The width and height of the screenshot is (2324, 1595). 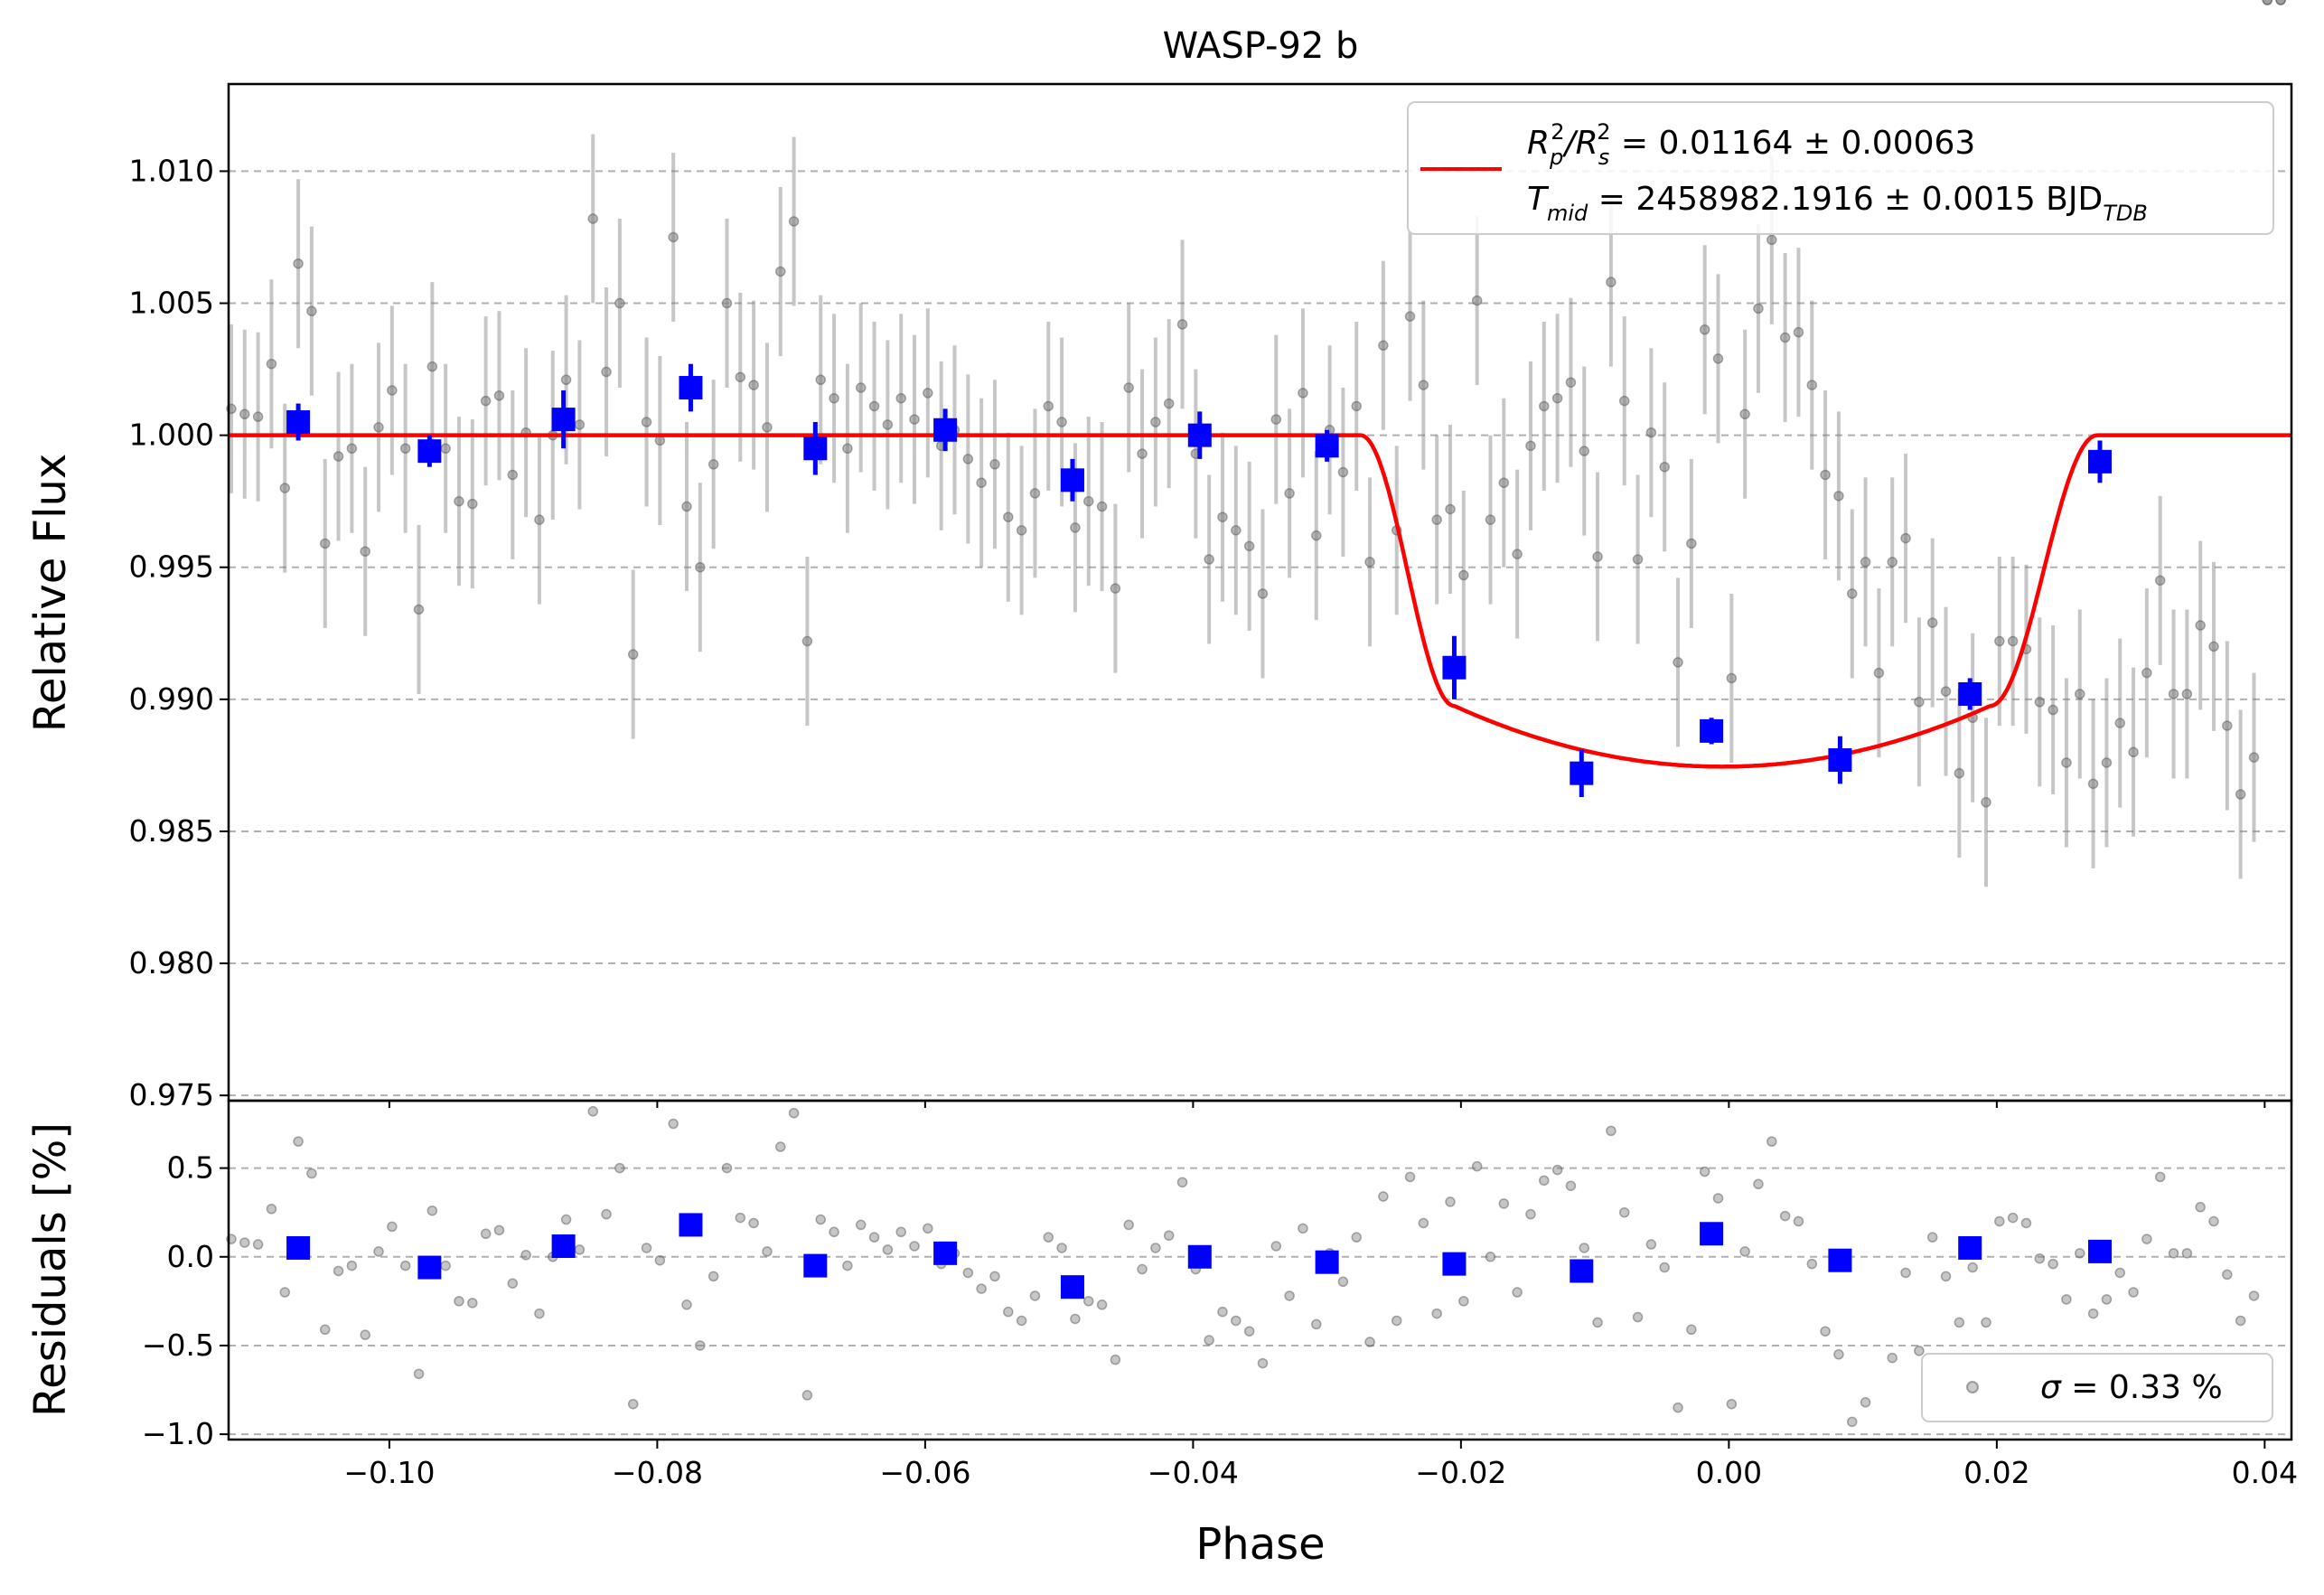 What do you see at coordinates (1996, 1472) in the screenshot?
I see `bottom-xtick-label: 0.02` at bounding box center [1996, 1472].